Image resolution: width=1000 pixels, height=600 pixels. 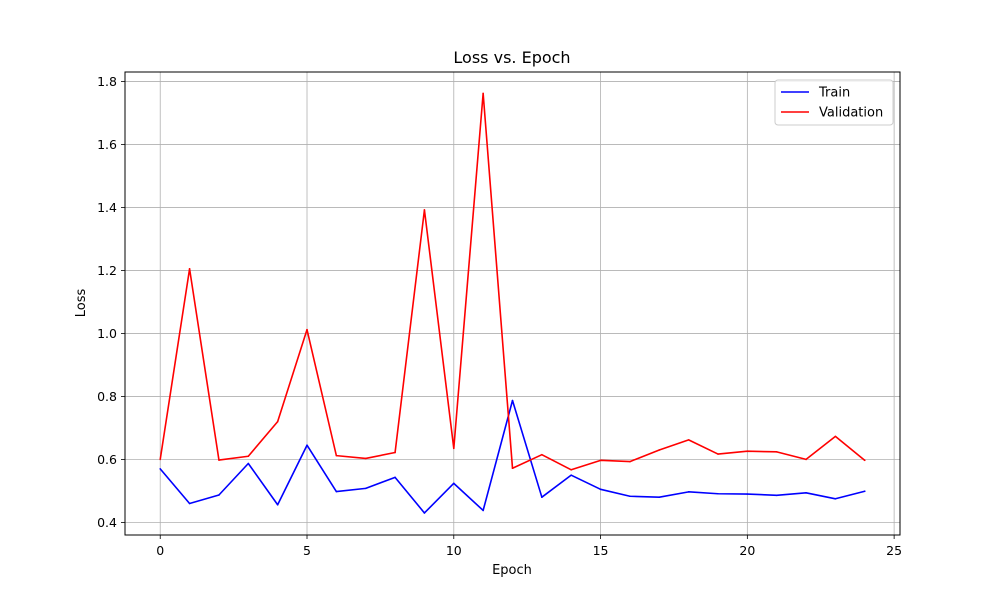 What do you see at coordinates (107, 396) in the screenshot?
I see `y-tick-label: 0.8` at bounding box center [107, 396].